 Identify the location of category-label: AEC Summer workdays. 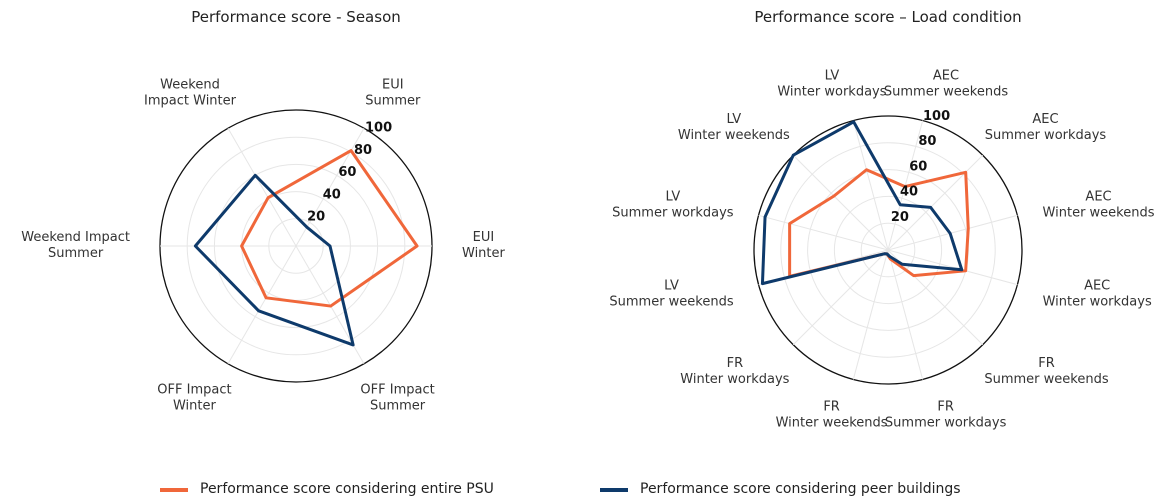
(1045, 128).